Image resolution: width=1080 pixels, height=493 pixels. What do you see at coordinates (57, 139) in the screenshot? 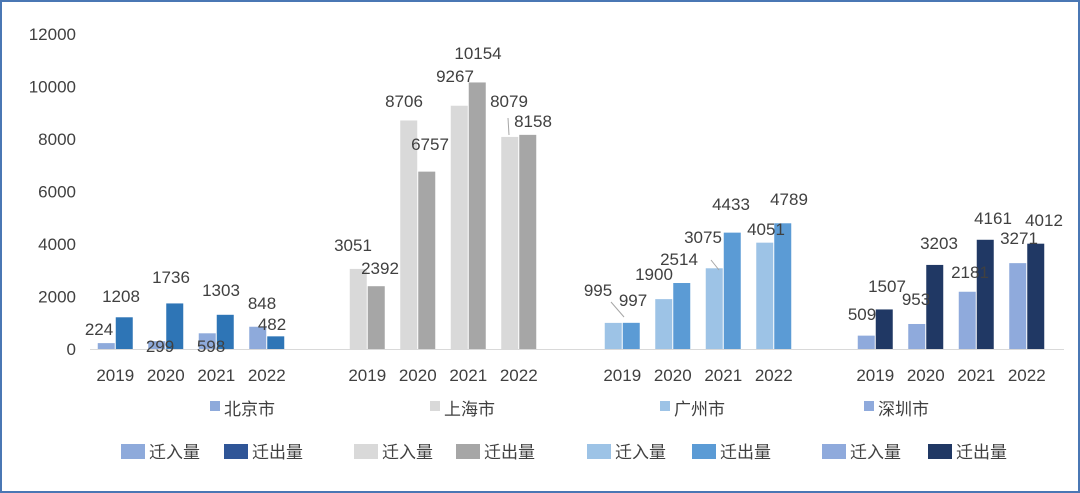
I see `y-tick-label: 8000` at bounding box center [57, 139].